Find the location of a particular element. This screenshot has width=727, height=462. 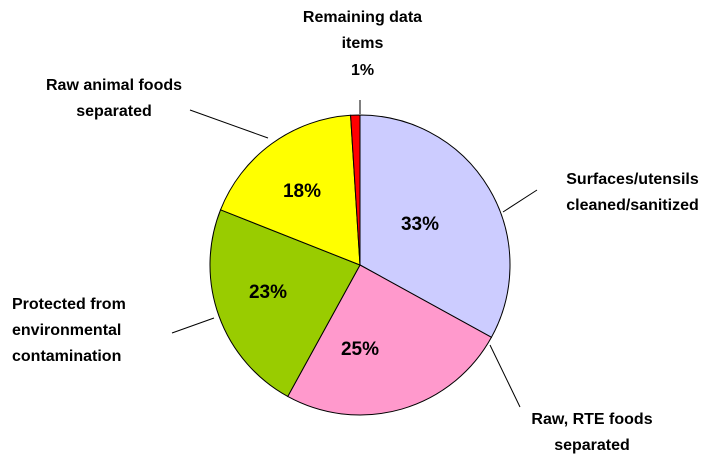

value-label: 33% is located at coordinates (420, 224).